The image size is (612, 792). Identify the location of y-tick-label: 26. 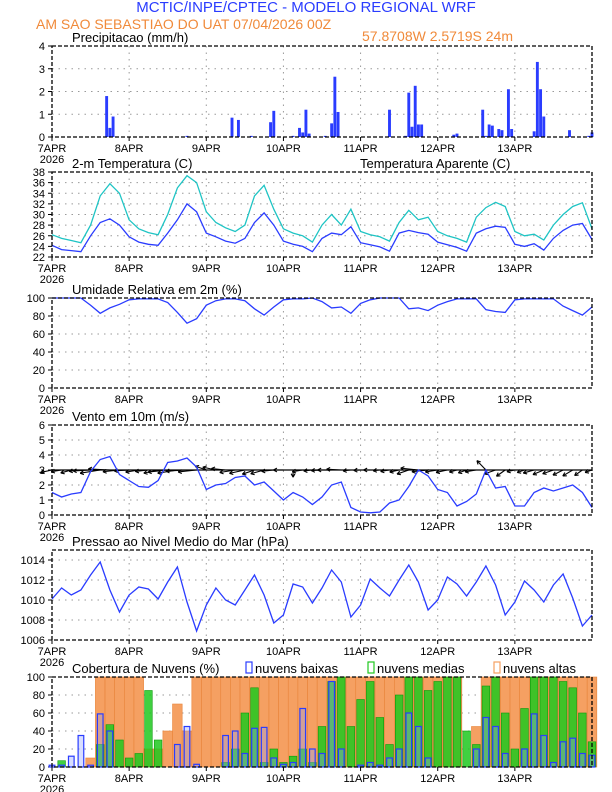
(39, 237).